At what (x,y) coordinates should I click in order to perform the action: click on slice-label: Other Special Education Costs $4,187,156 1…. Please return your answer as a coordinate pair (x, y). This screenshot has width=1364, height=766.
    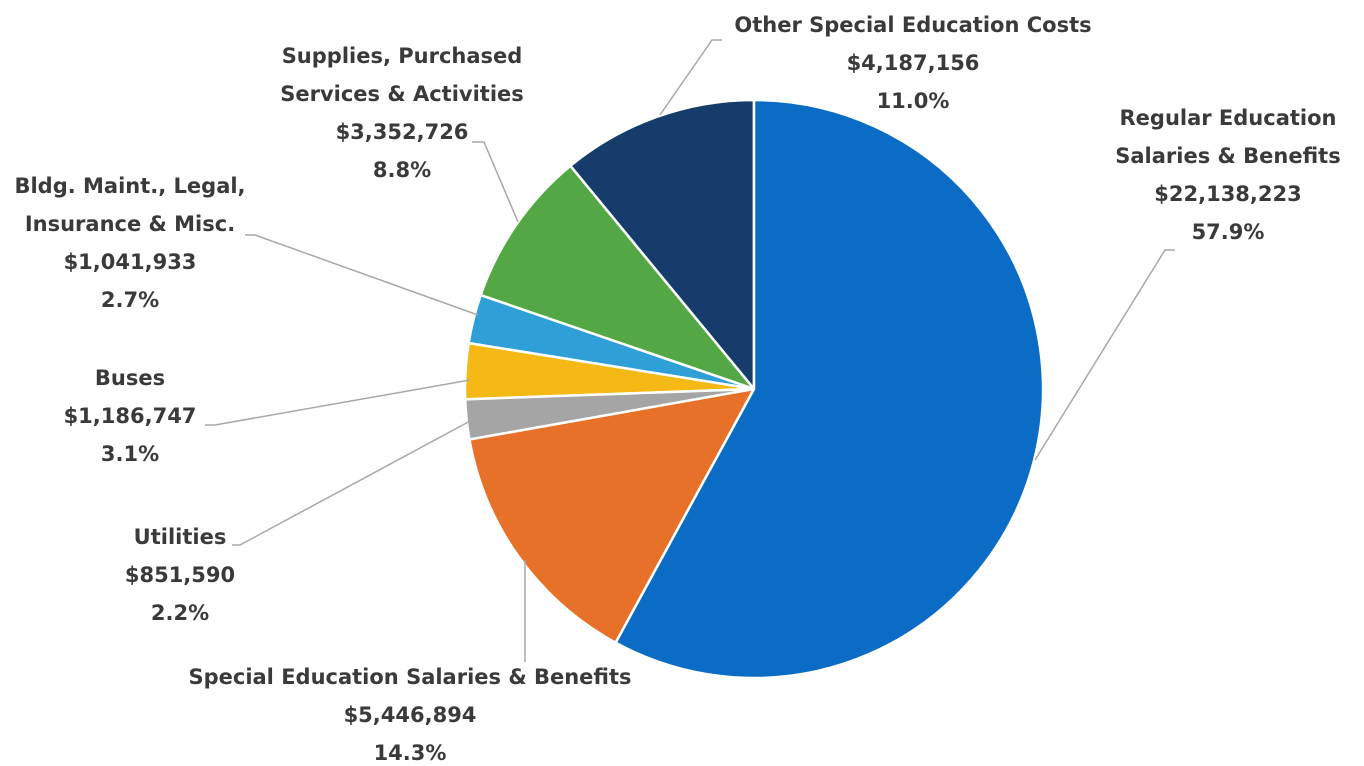
    Looking at the image, I should click on (913, 63).